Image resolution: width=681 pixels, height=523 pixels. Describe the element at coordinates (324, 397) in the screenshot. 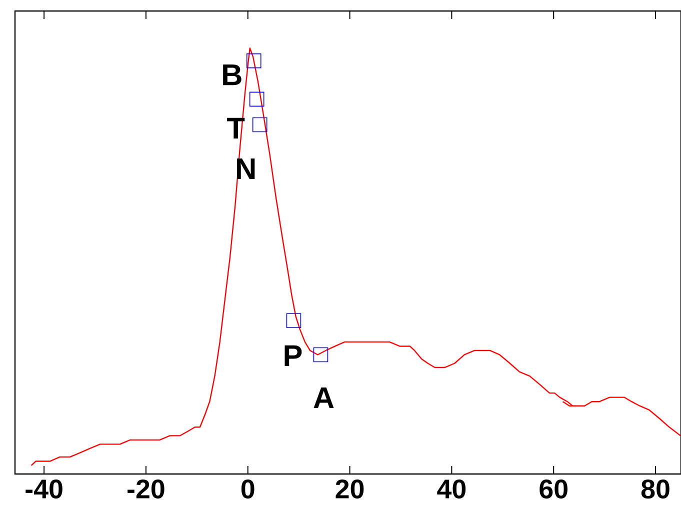

I see `annotation: A` at that location.